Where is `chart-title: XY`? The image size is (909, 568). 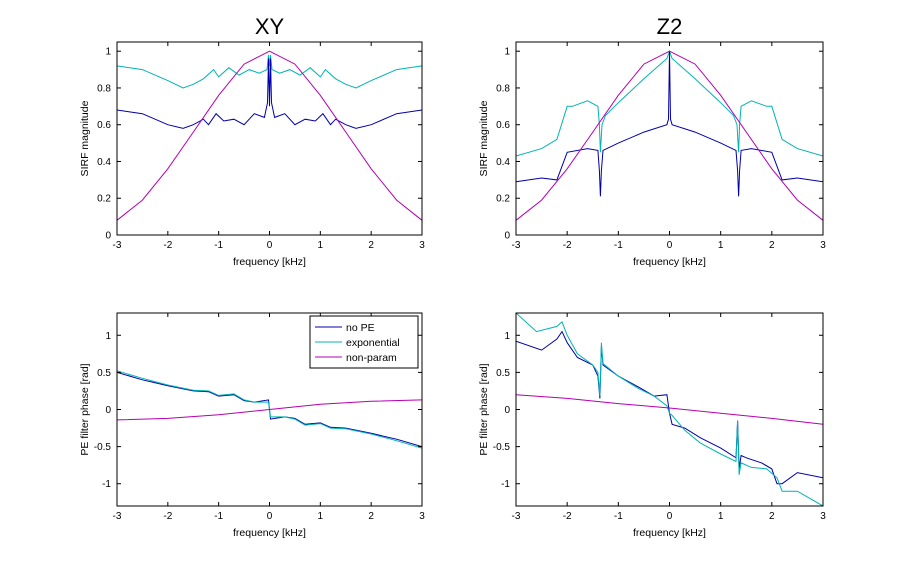
chart-title: XY is located at coordinates (270, 26).